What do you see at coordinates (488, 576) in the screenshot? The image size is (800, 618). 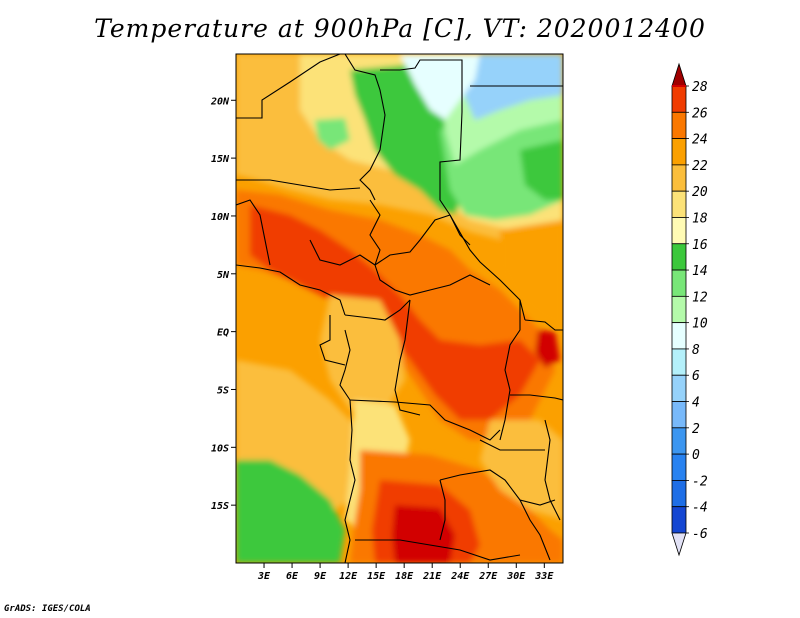 I see `lon-tick-label: 27E` at bounding box center [488, 576].